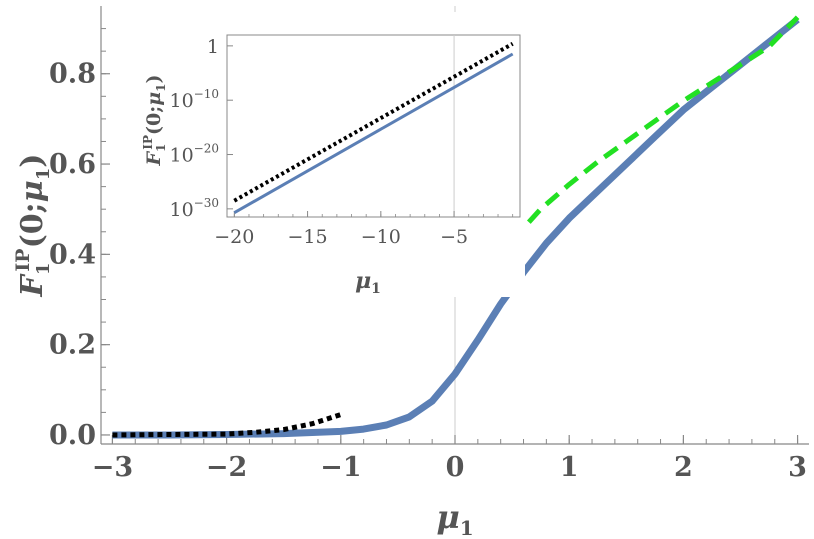 The width and height of the screenshot is (814, 539). Describe the element at coordinates (373, 122) in the screenshot. I see `inset-curve-dotted` at that location.